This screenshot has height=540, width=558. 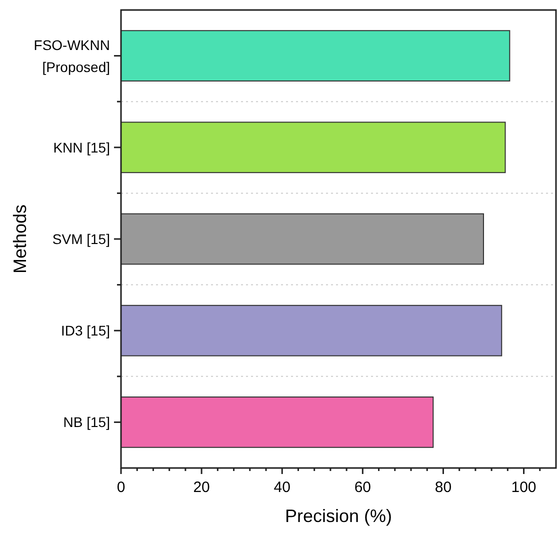 What do you see at coordinates (85, 330) in the screenshot?
I see `y-tick-label: ID3 [15]` at bounding box center [85, 330].